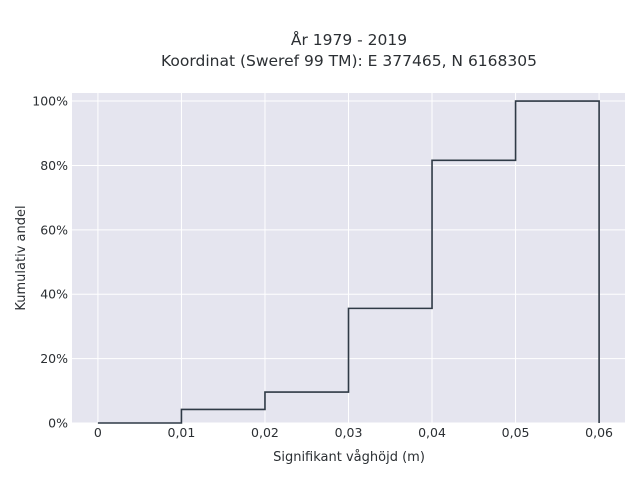  Describe the element at coordinates (21, 257) in the screenshot. I see `y-axis-label: Kumulativ andel` at that location.